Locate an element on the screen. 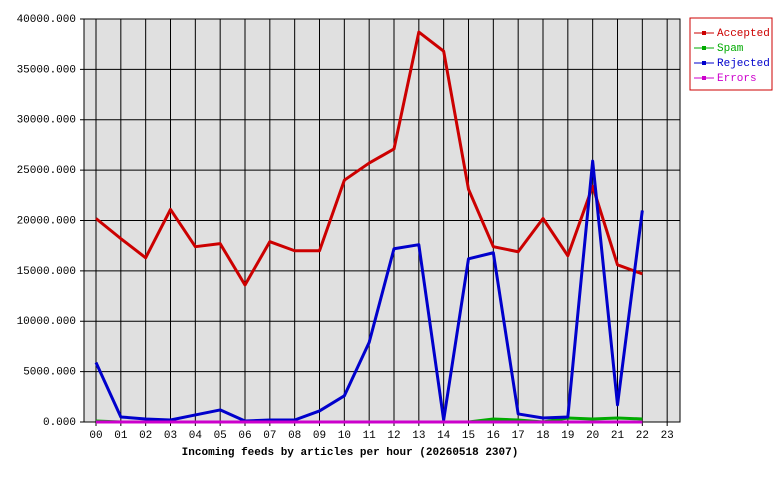 The width and height of the screenshot is (780, 480). x-tick-label: 08 is located at coordinates (294, 436).